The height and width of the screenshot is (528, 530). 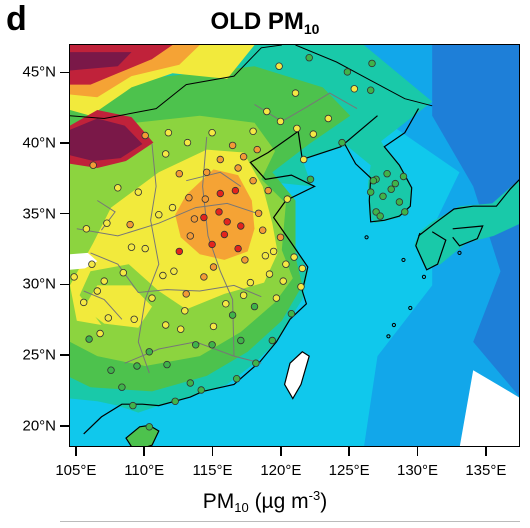 What do you see at coordinates (349, 470) in the screenshot?
I see `x-tick-label: 125°E` at bounding box center [349, 470].